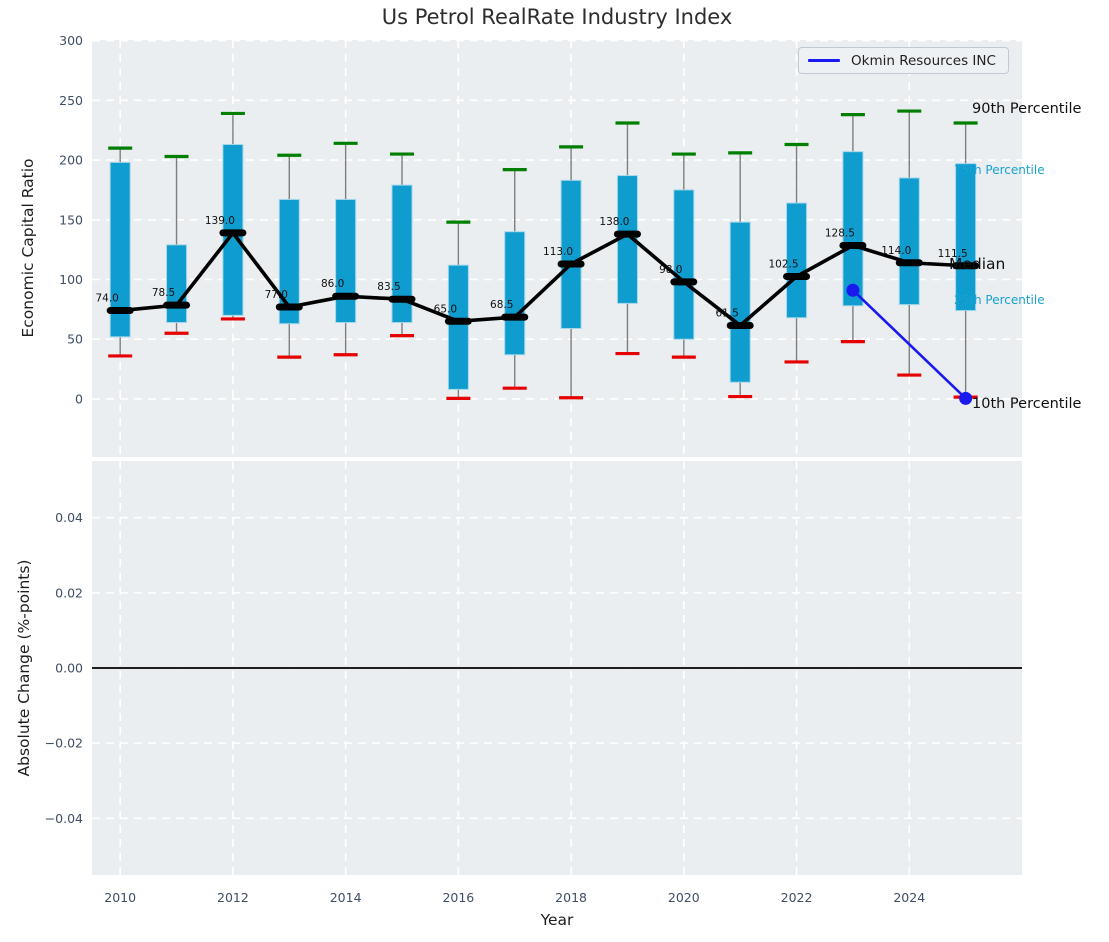 This screenshot has width=1109, height=942. What do you see at coordinates (999, 300) in the screenshot?
I see `annotation-25th-percentile: 25th Percentile` at bounding box center [999, 300].